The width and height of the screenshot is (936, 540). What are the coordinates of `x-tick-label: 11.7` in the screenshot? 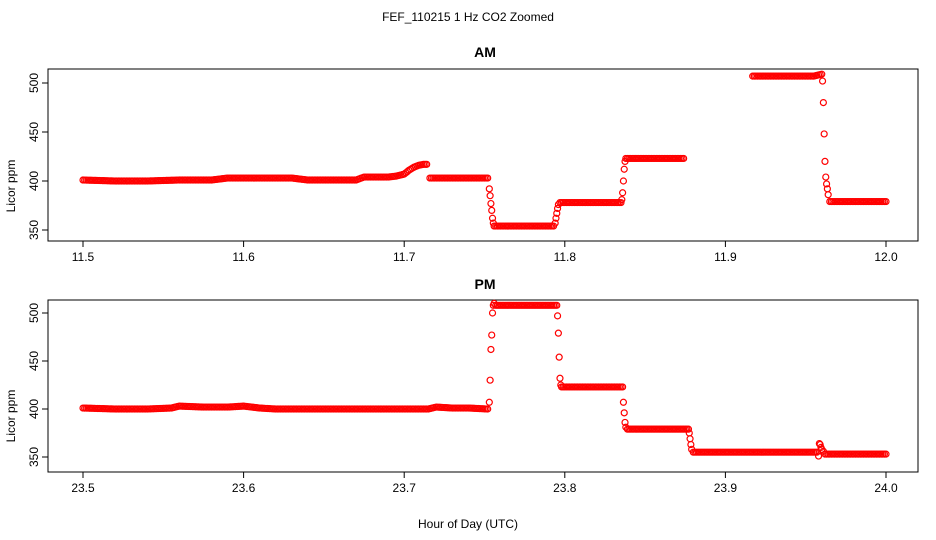 It's located at (404, 257).